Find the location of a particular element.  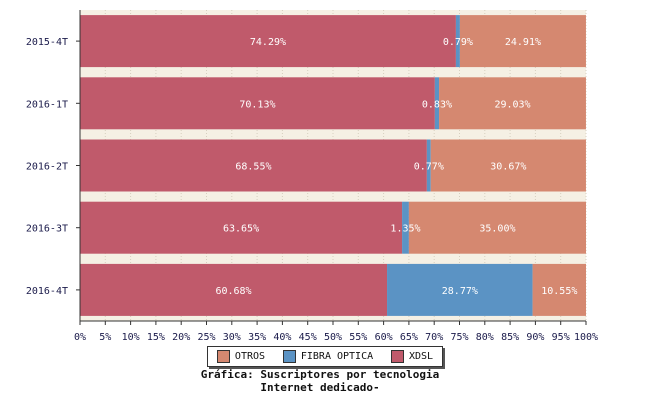

data-label-xdsl: 60.68% is located at coordinates (233, 291).